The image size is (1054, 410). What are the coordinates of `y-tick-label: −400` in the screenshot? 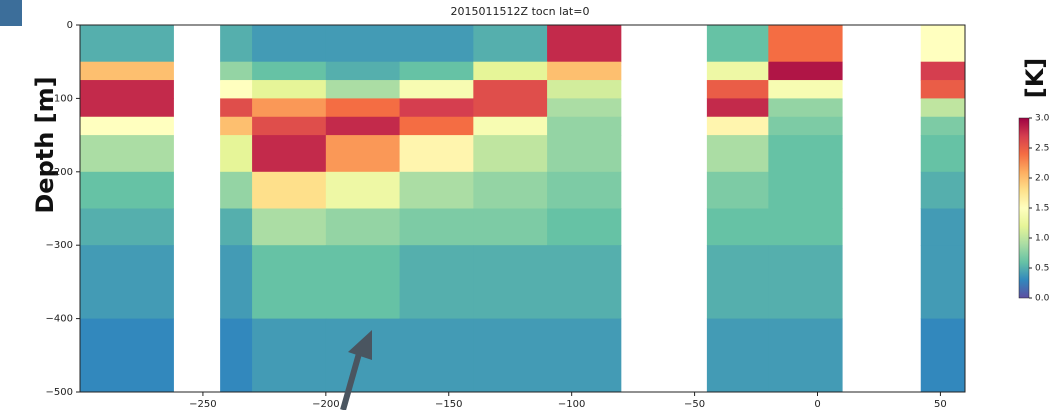 It's located at (59, 319).